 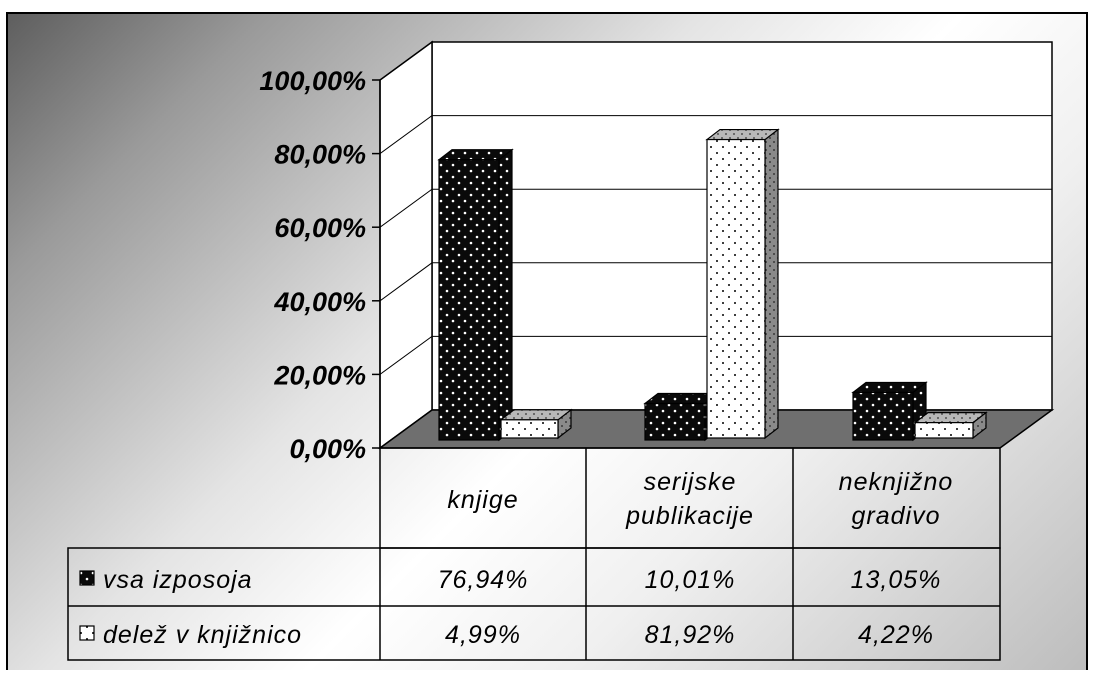 I want to click on category-label: neknjižno, so click(x=896, y=482).